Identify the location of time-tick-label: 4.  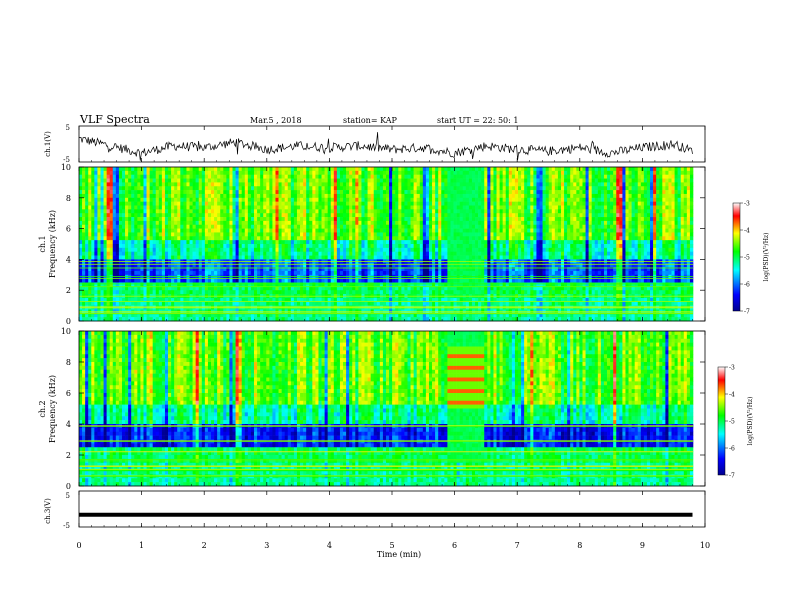
(329, 545).